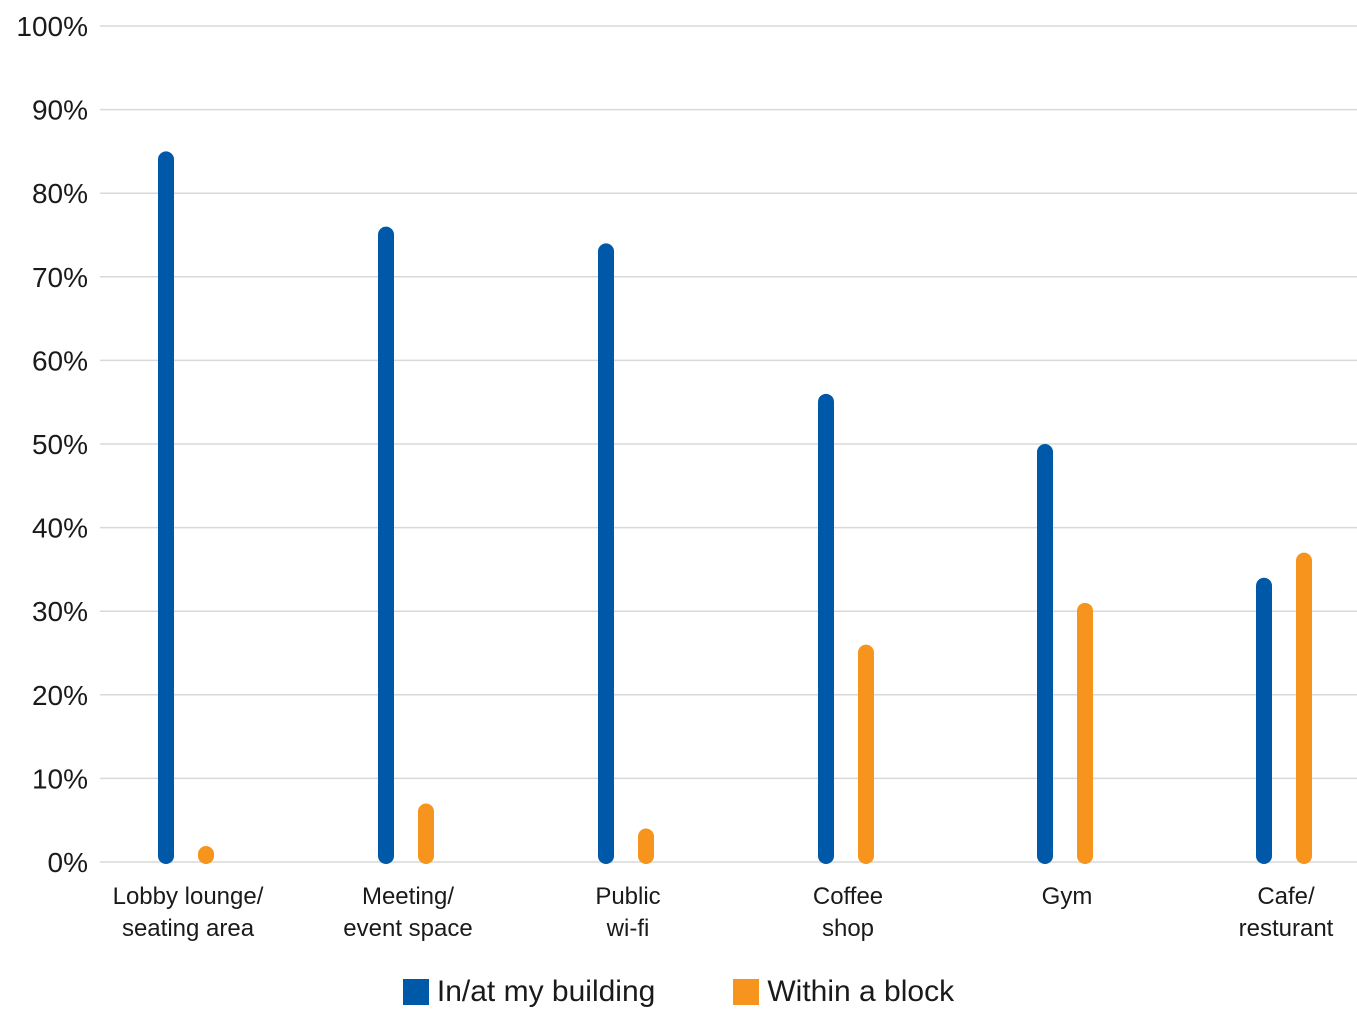 Image resolution: width=1357 pixels, height=1010 pixels. What do you see at coordinates (60, 360) in the screenshot?
I see `y-tick-label: 60%` at bounding box center [60, 360].